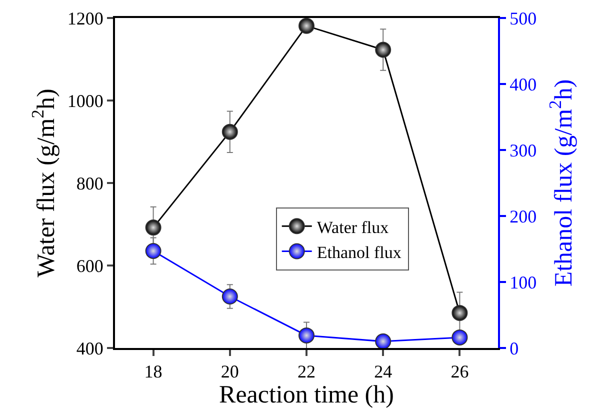 Image resolution: width=593 pixels, height=418 pixels. Describe the element at coordinates (459, 372) in the screenshot. I see `x-tick-label: 26` at that location.